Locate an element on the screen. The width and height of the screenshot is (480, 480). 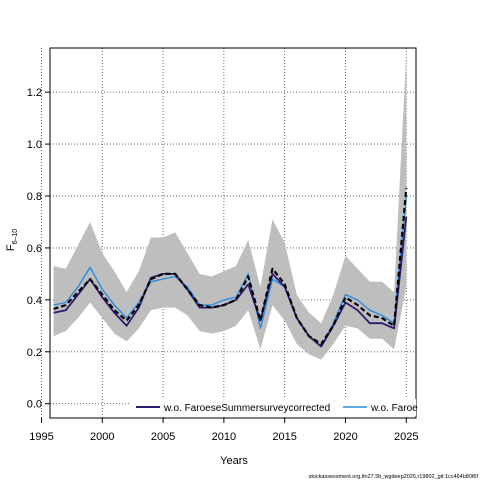
y-tick-label-0: 0.0 is located at coordinates (34, 405).